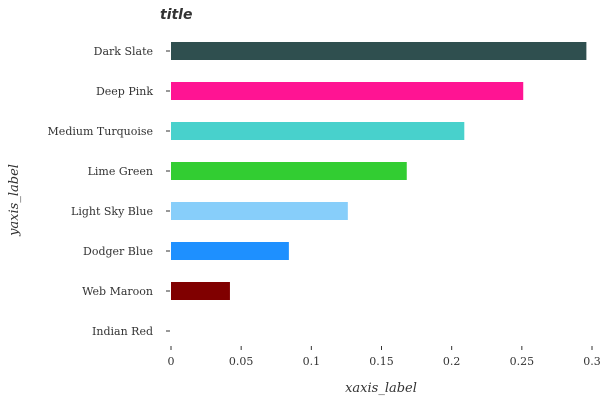 This screenshot has width=608, height=400. I want to click on bar-light-sky-blue, so click(259, 211).